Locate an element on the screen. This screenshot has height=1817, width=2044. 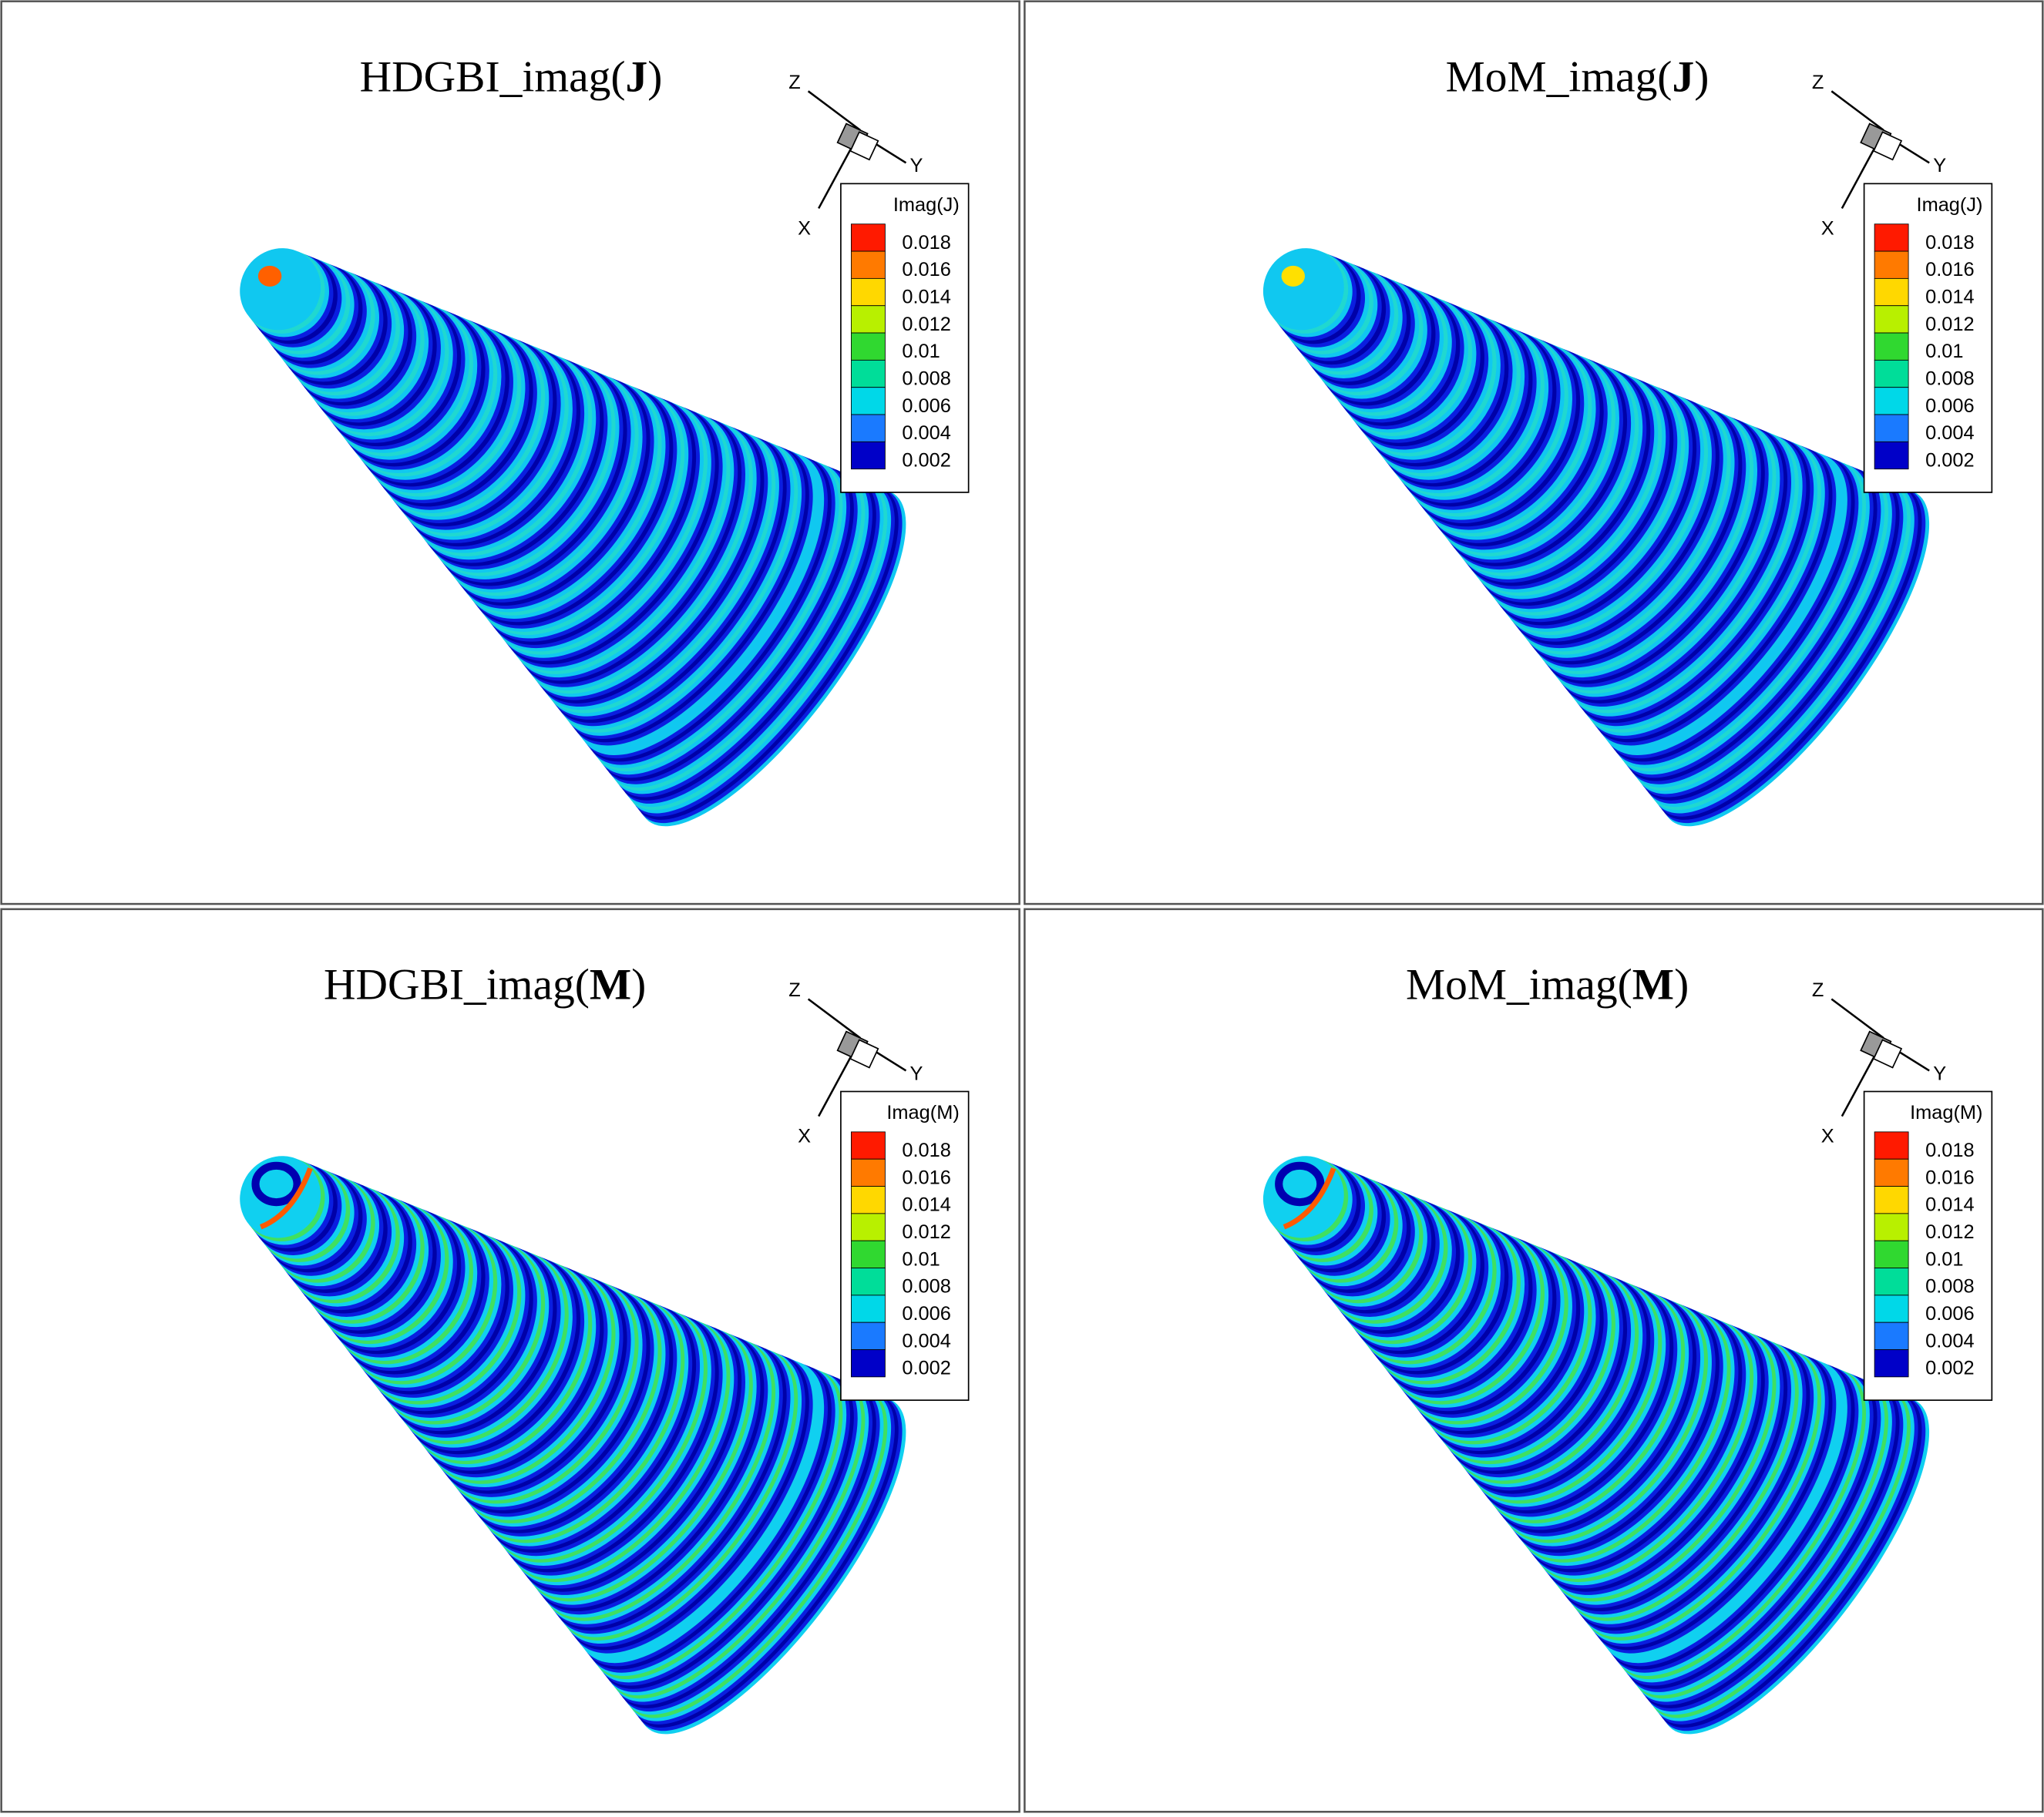
tip-spot is located at coordinates (269, 276).